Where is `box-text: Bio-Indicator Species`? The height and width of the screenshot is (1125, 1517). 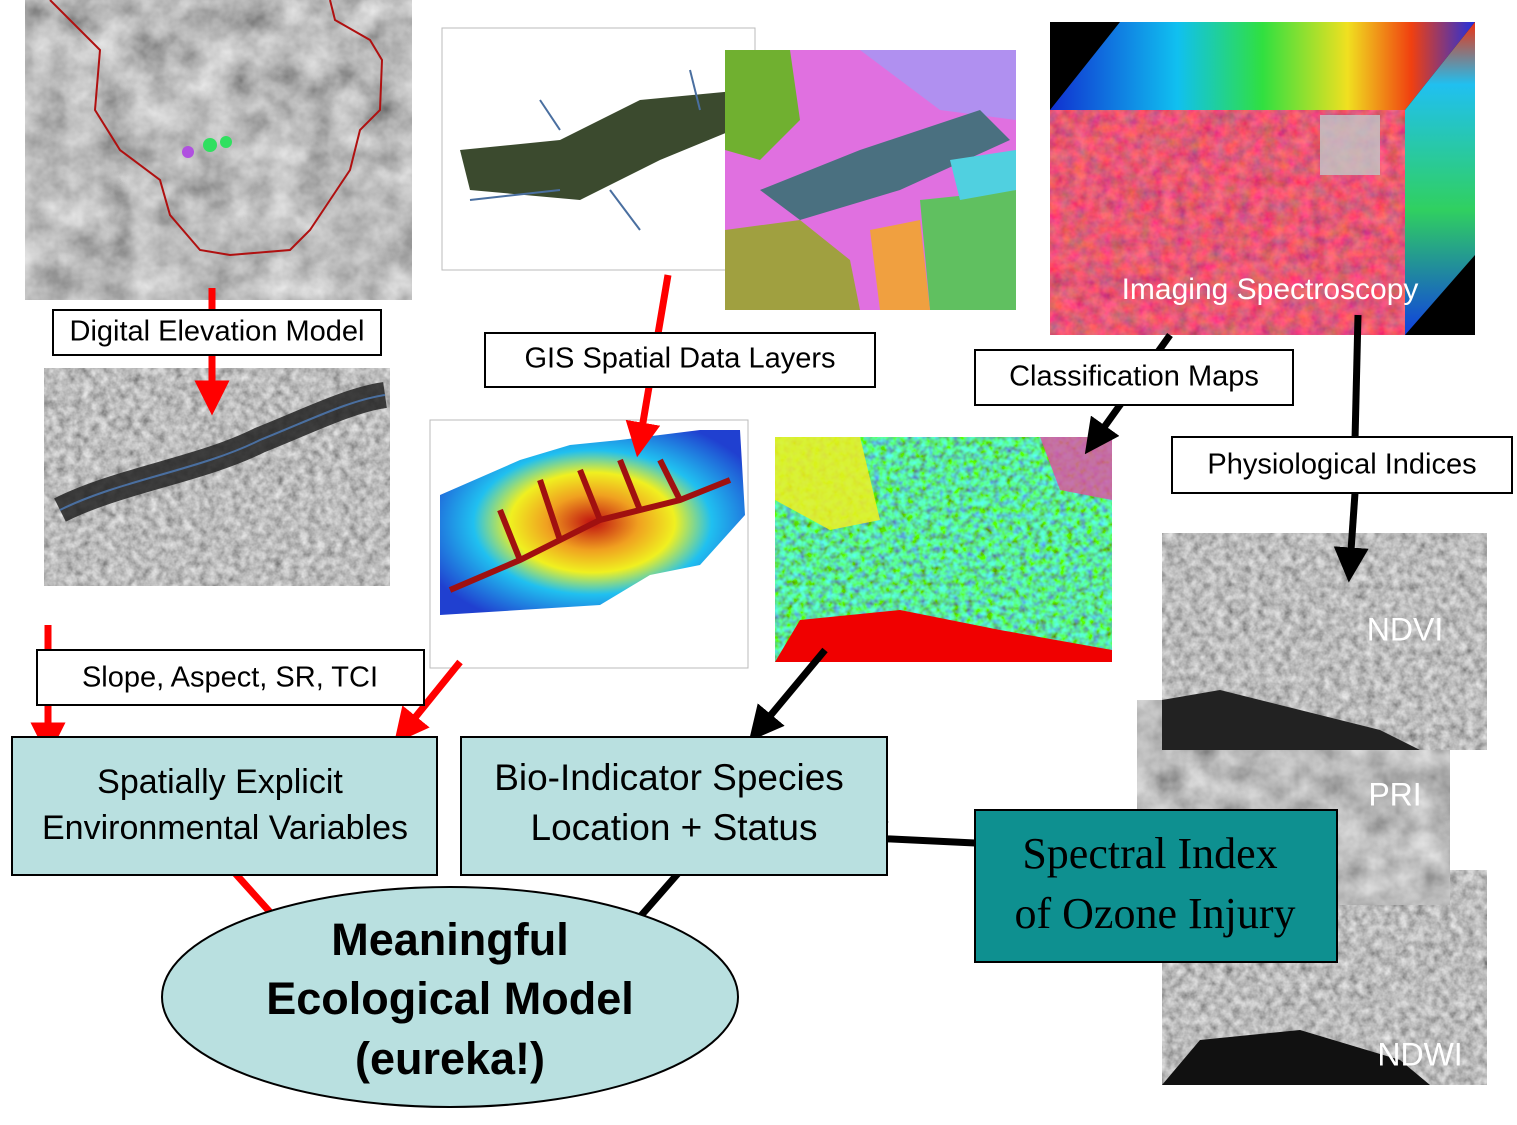
box-text: Bio-Indicator Species is located at coordinates (669, 777).